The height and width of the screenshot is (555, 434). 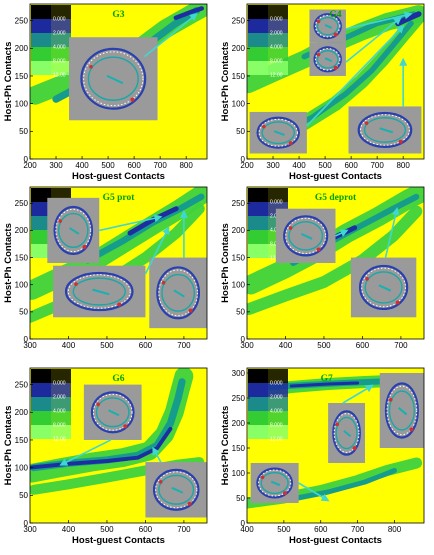 I want to click on plot-frame, so click(x=335, y=445).